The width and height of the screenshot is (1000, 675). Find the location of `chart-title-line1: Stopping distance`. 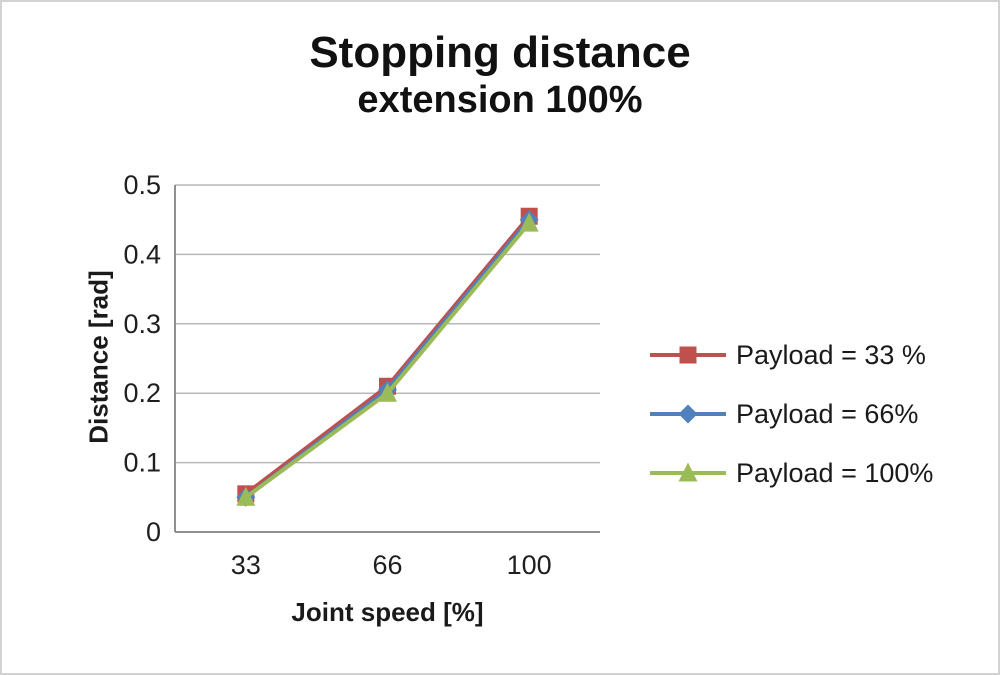

chart-title-line1: Stopping distance is located at coordinates (500, 52).